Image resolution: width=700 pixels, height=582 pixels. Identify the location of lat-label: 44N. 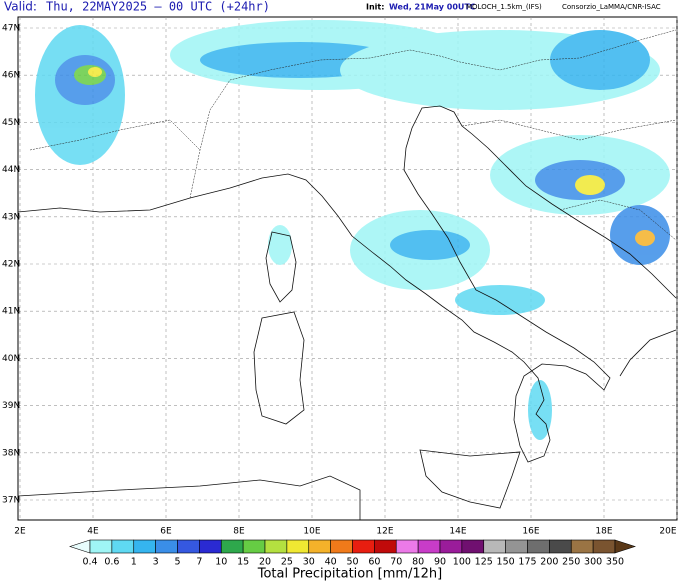
(11, 170).